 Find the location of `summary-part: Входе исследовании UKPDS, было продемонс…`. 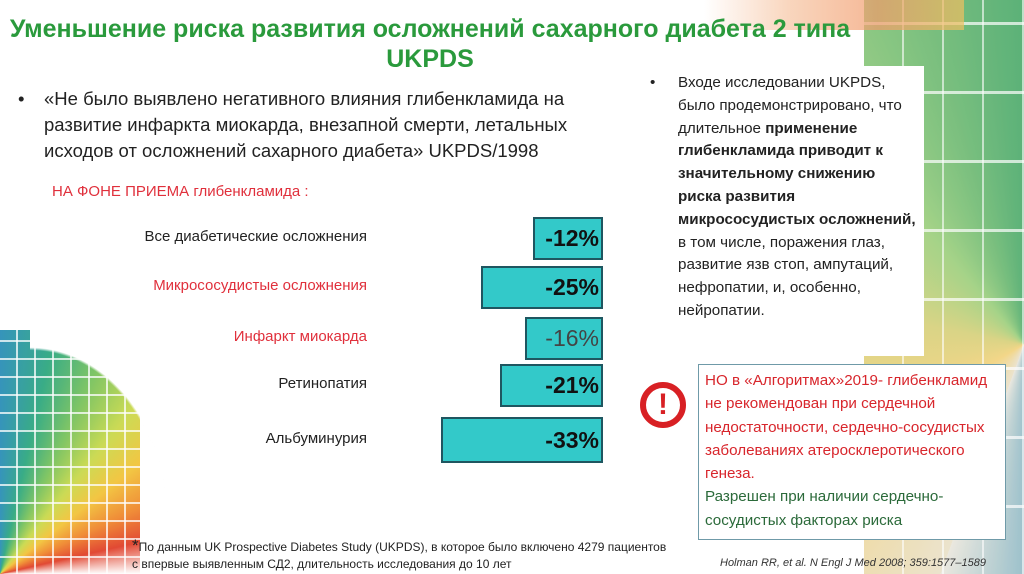

summary-part: Входе исследовании UKPDS, было продемонс… is located at coordinates (790, 105).